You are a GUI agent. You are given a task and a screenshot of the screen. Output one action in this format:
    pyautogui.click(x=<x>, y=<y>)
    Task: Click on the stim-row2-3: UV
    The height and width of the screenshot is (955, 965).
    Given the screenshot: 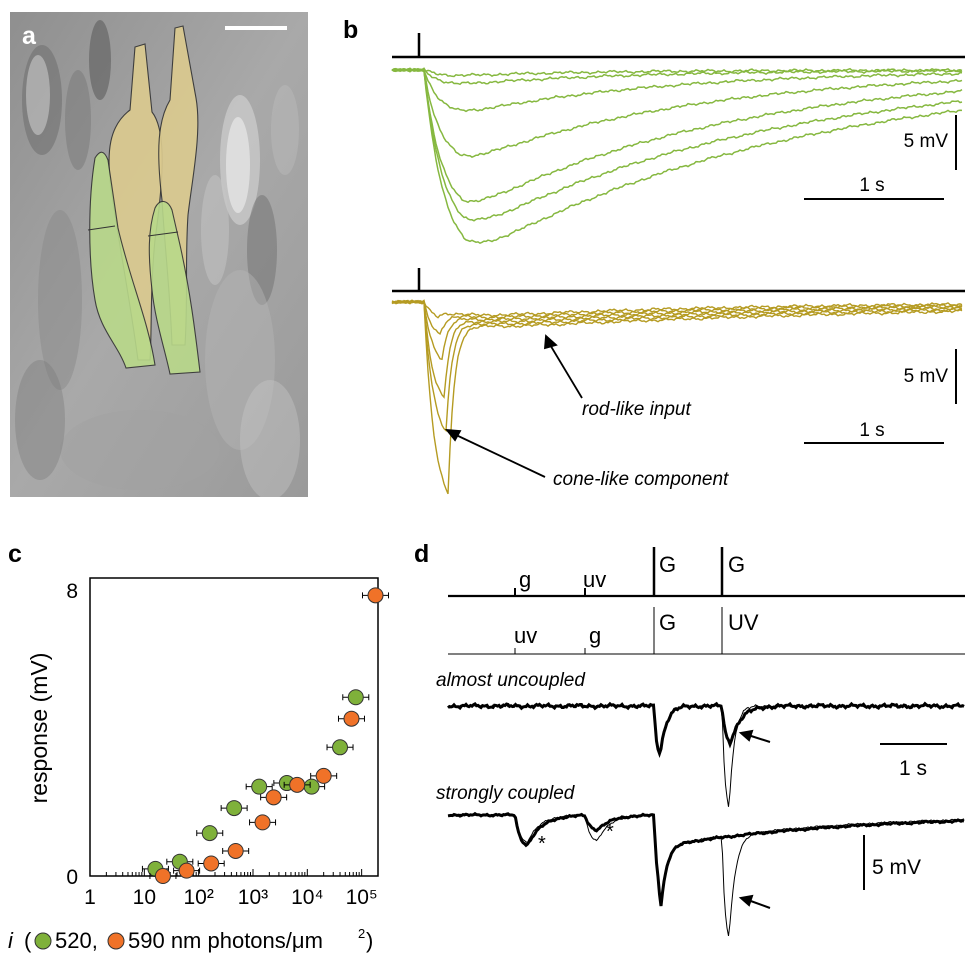 What is the action you would take?
    pyautogui.click(x=743, y=622)
    